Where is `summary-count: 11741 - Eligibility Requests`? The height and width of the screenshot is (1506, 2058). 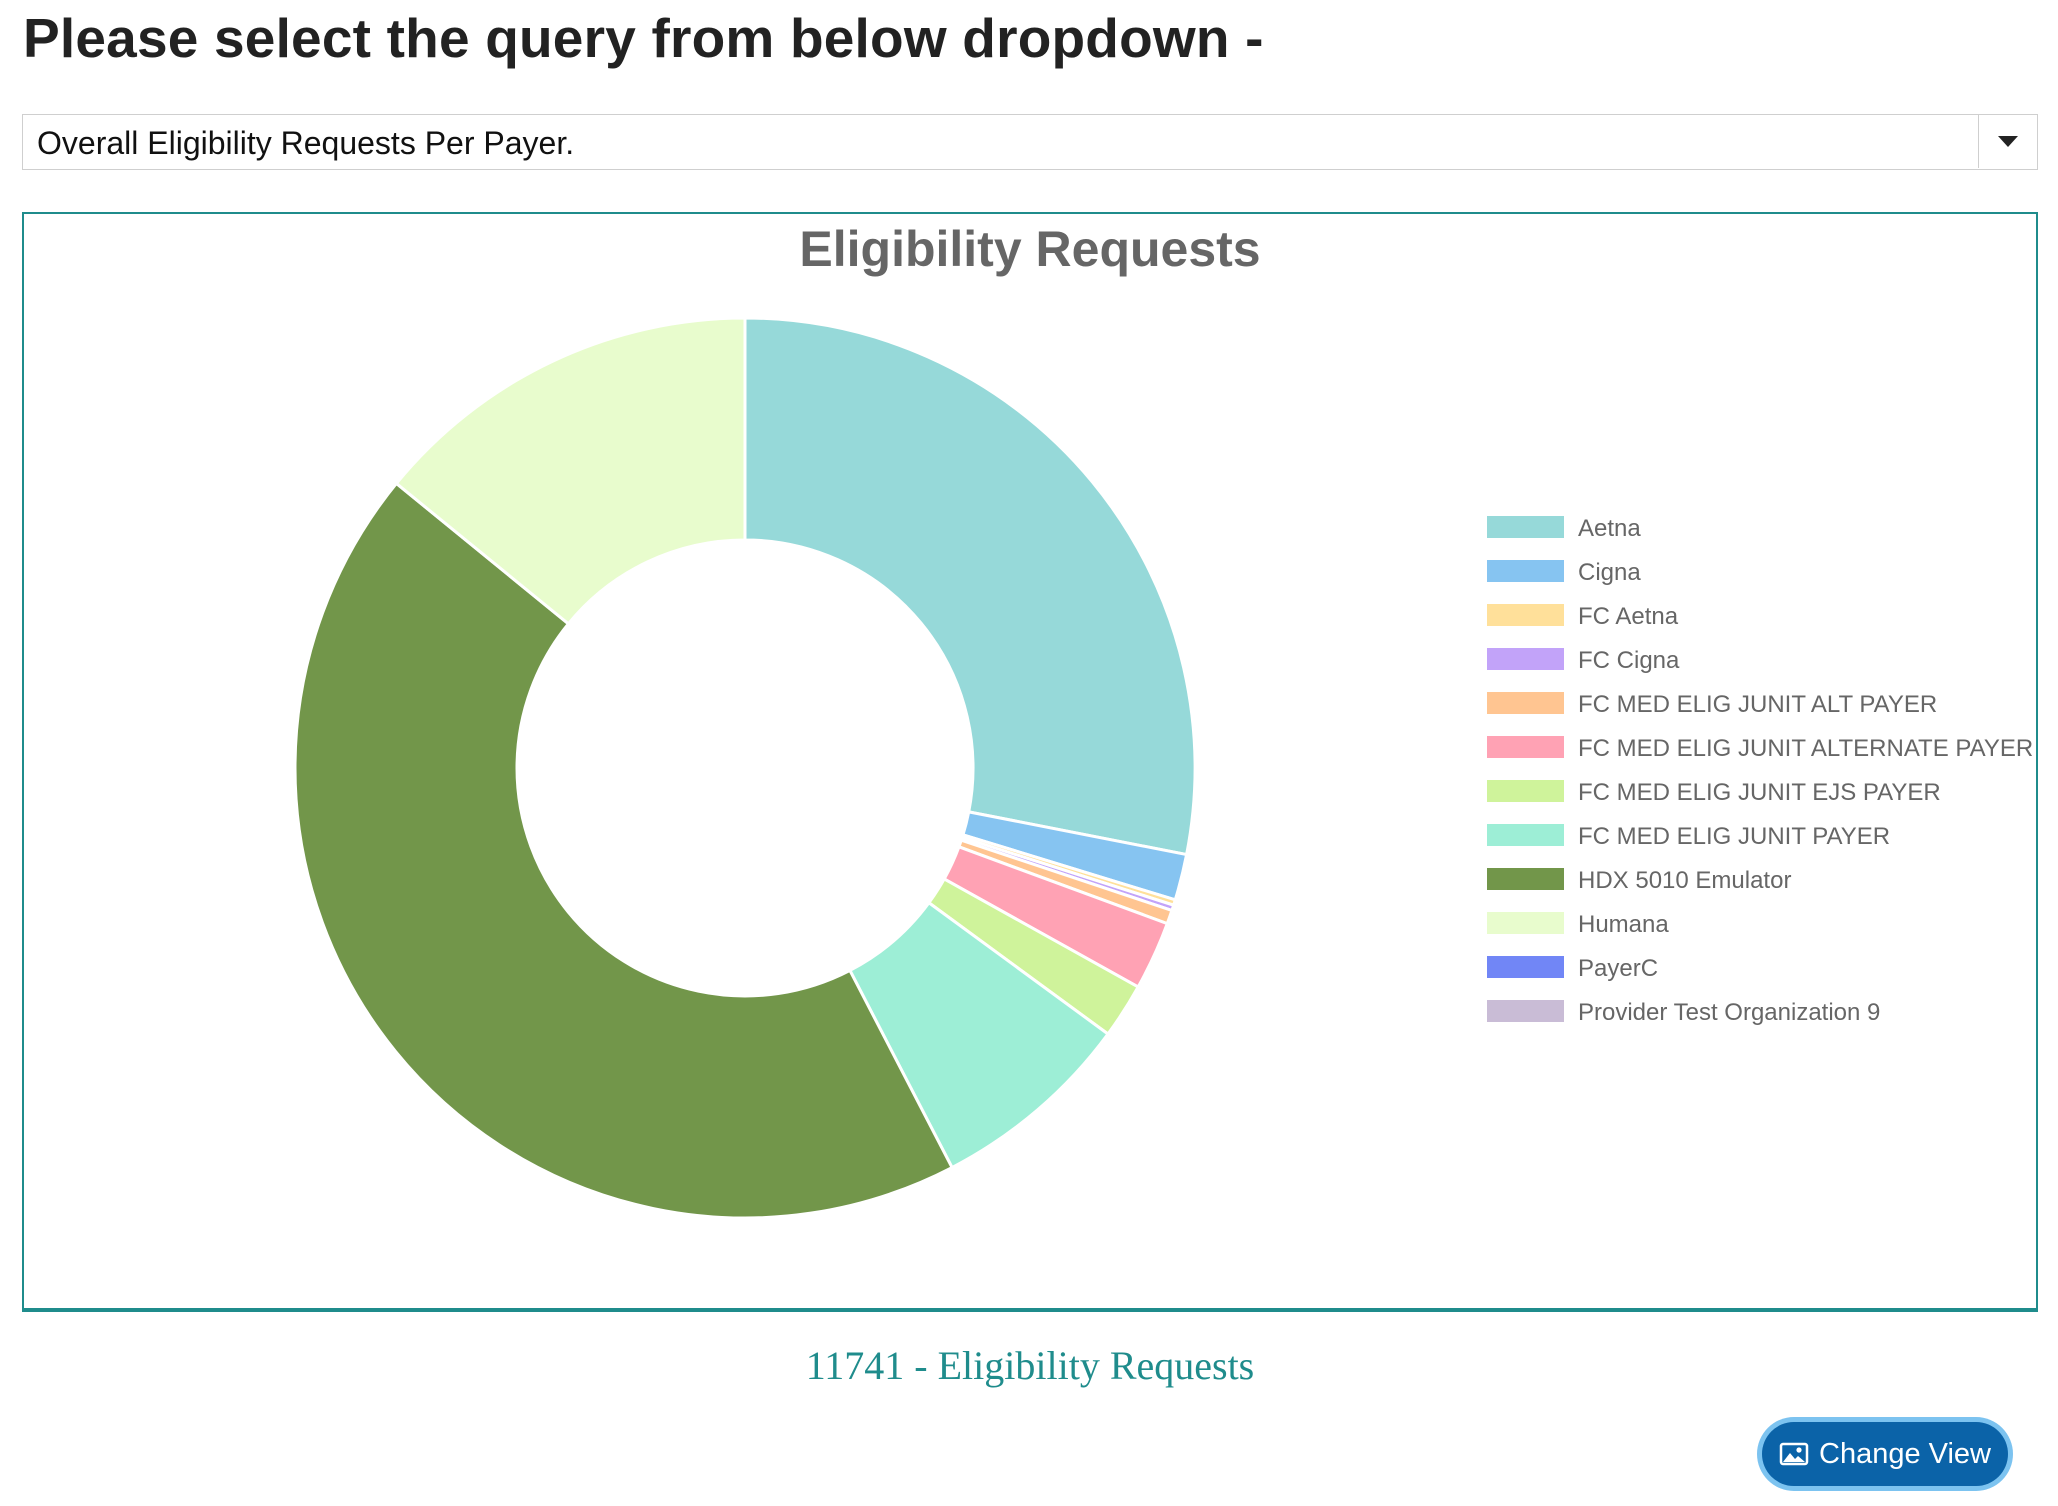
summary-count: 11741 - Eligibility Requests is located at coordinates (1030, 1361).